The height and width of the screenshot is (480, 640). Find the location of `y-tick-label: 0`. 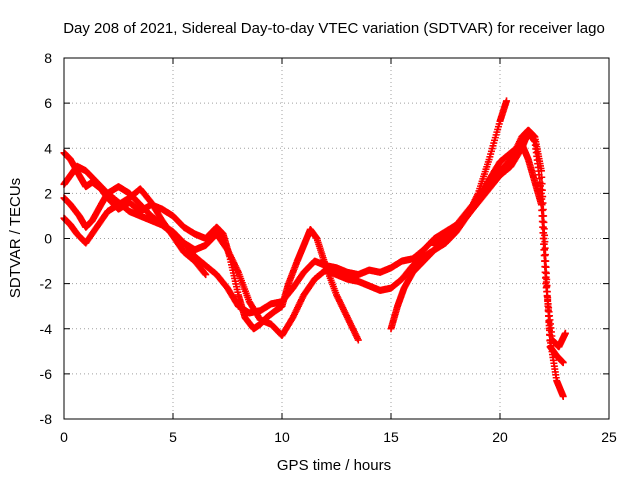

y-tick-label: 0 is located at coordinates (48, 239).